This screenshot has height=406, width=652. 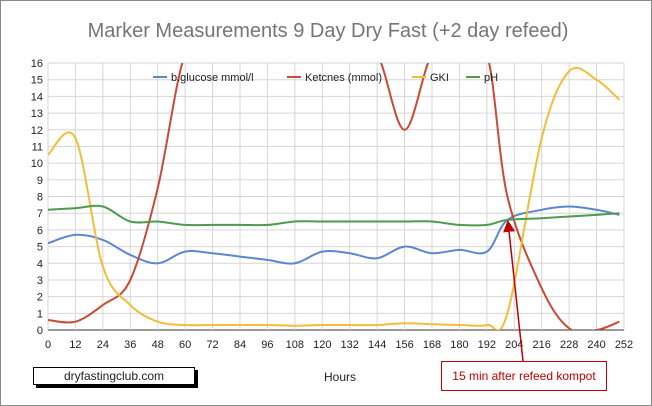 What do you see at coordinates (37, 97) in the screenshot?
I see `y-tick-label: 14` at bounding box center [37, 97].